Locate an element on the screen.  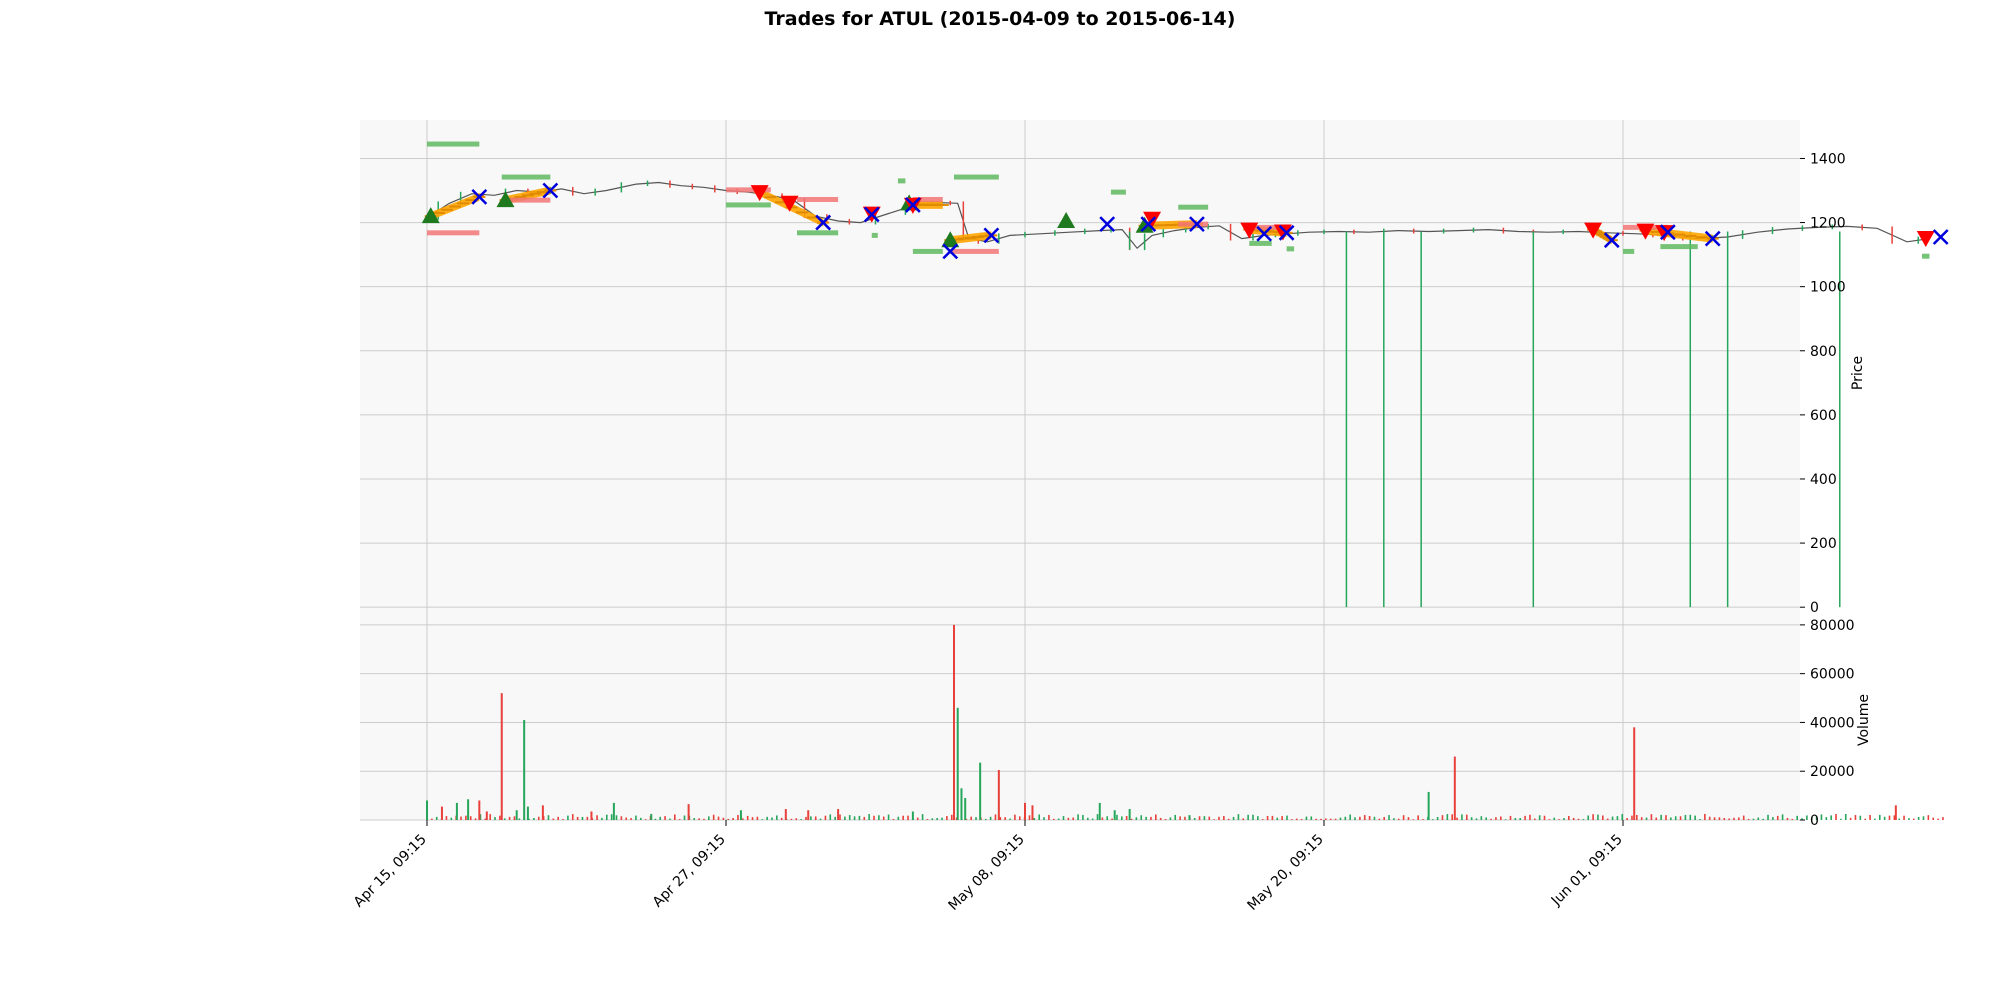
volume-tick-label: 80000 is located at coordinates (1832, 626).